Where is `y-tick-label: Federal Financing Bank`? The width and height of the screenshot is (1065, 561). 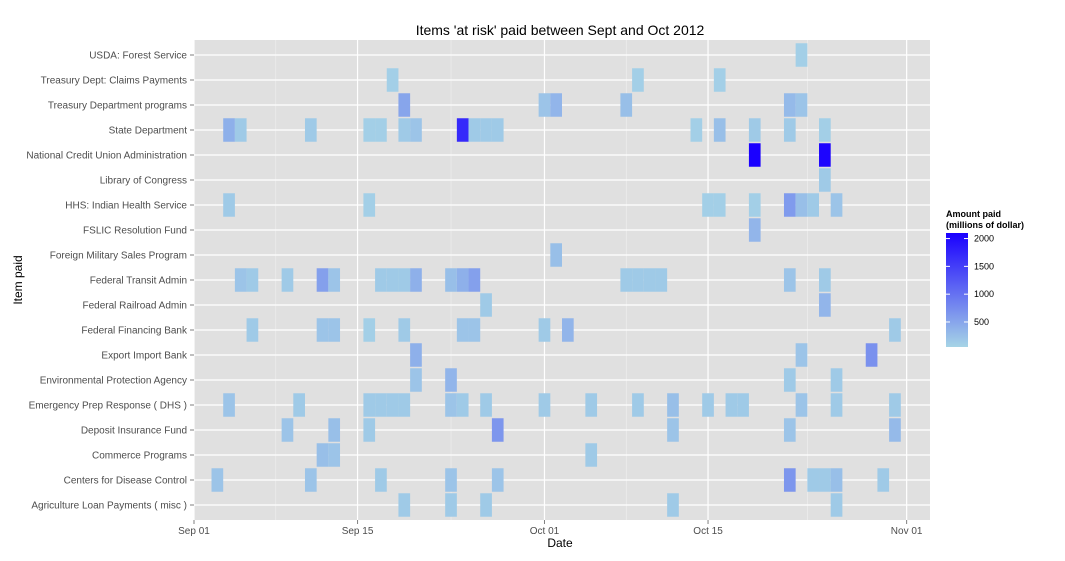 y-tick-label: Federal Financing Bank is located at coordinates (134, 331).